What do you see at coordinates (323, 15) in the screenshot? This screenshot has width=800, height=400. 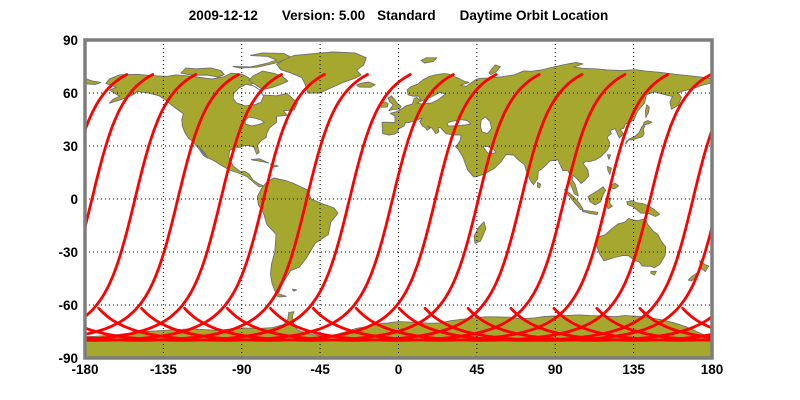 I see `title-version: Version: 5.00` at bounding box center [323, 15].